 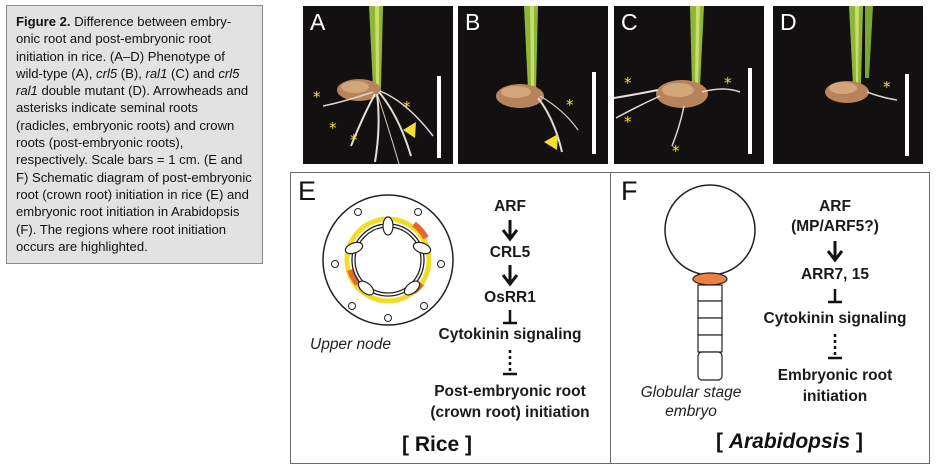 I want to click on flow-f-arr7-15: ARR7, 15, so click(x=835, y=274).